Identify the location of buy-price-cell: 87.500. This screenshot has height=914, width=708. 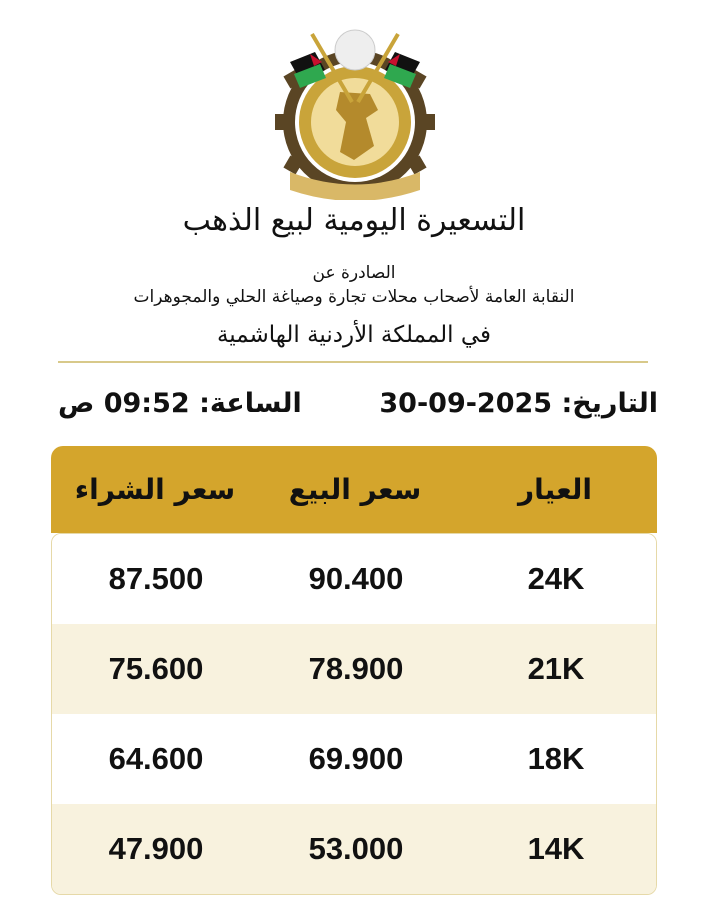
(156, 578).